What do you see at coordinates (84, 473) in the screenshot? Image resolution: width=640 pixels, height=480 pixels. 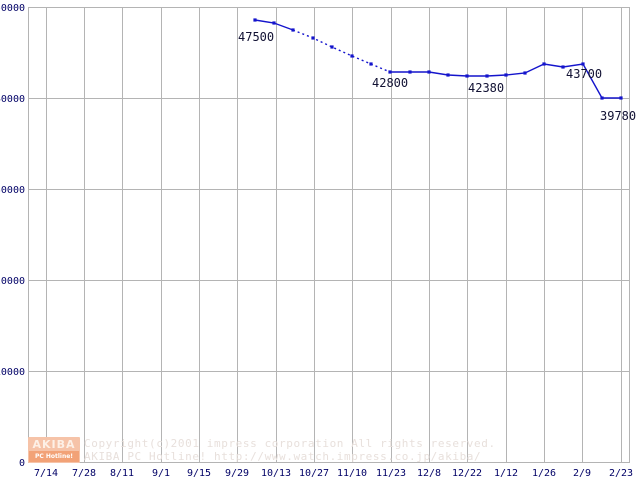 I see `x-tick-label: 7/28` at bounding box center [84, 473].